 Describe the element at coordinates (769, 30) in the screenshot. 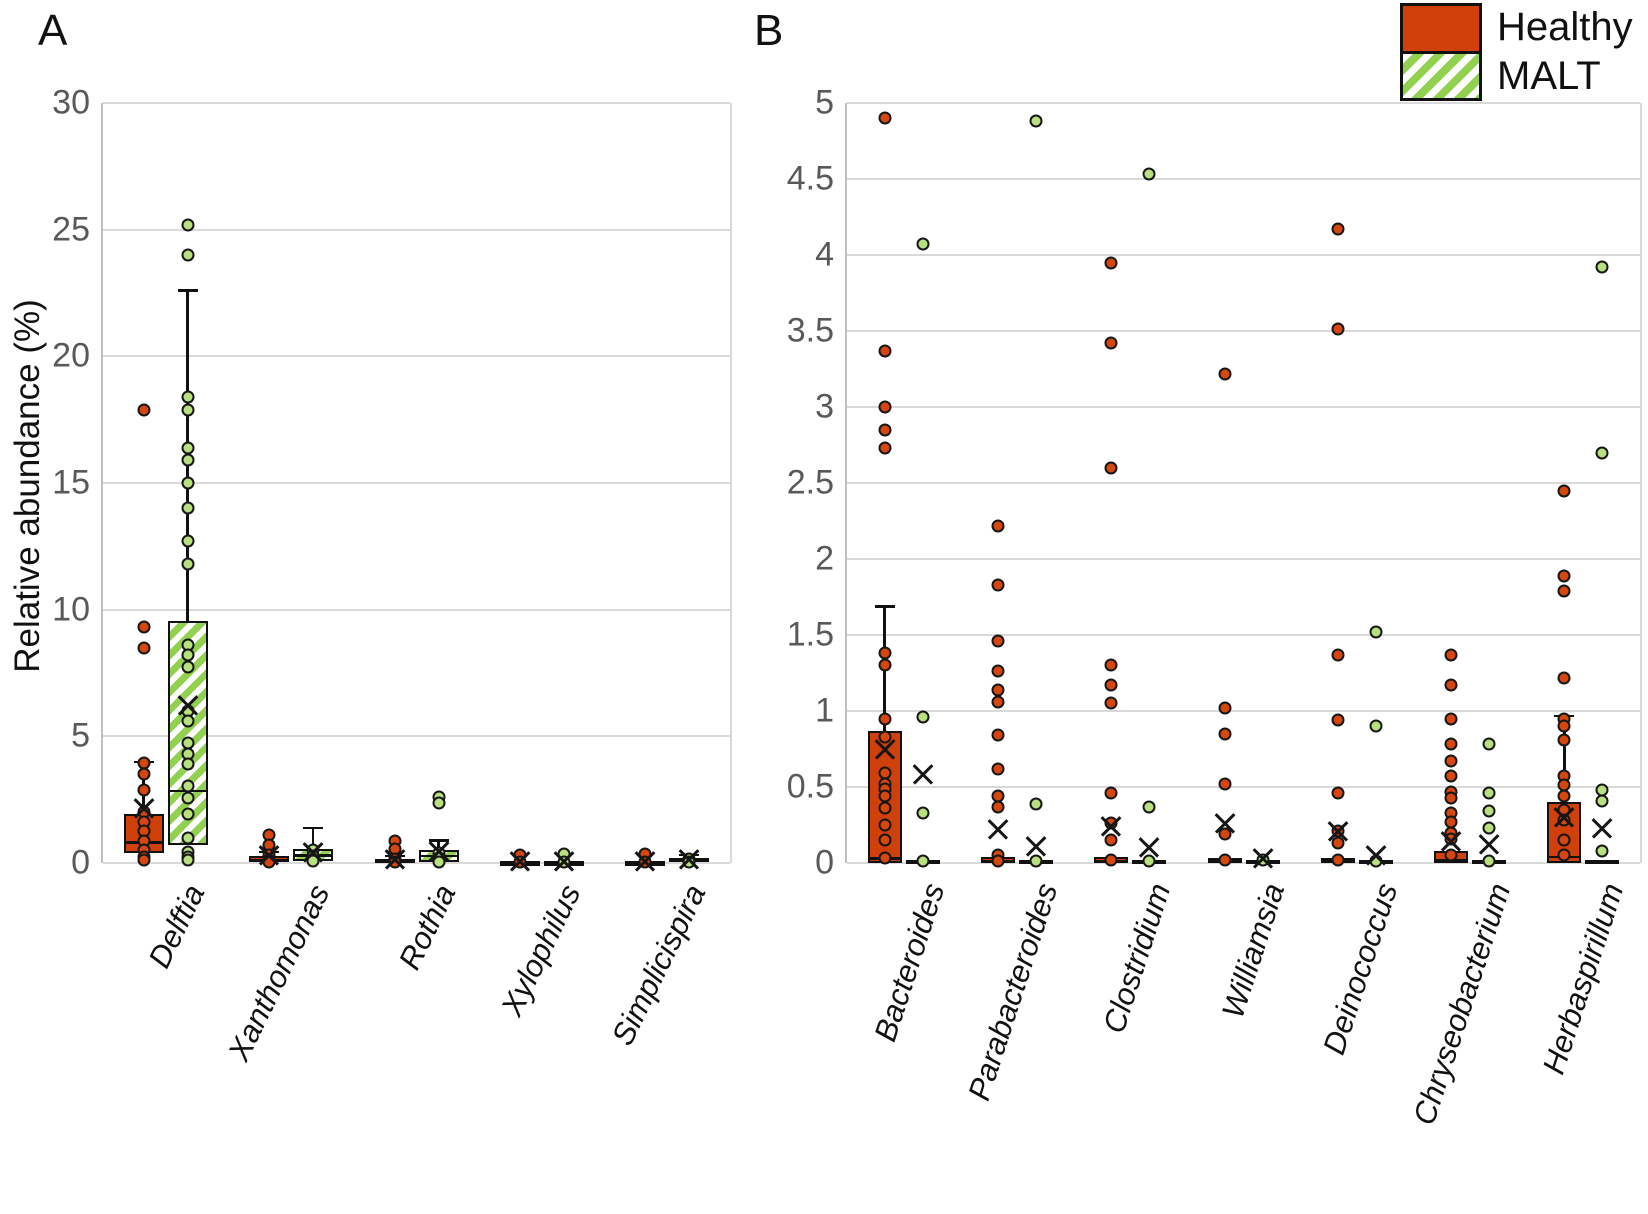

I see `panel-b-label: B` at that location.